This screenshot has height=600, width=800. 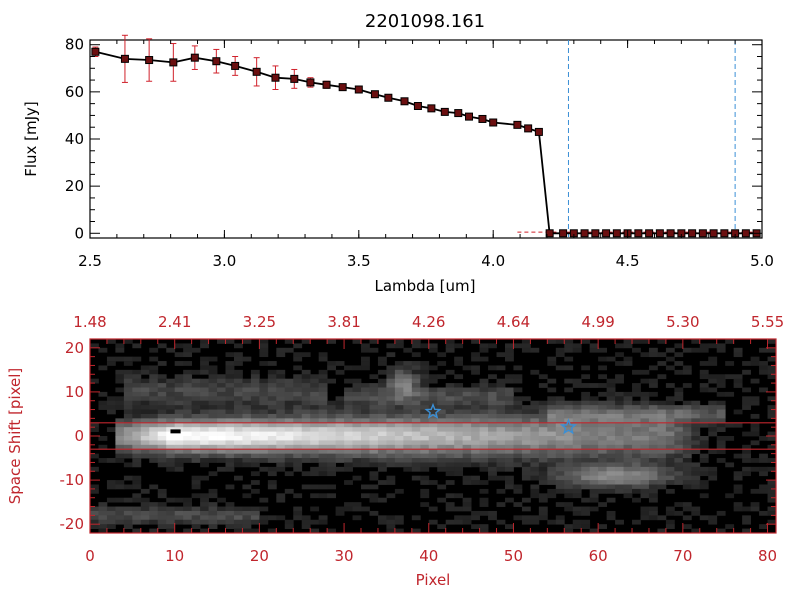 What do you see at coordinates (493, 261) in the screenshot?
I see `x-tick-label: 4.0` at bounding box center [493, 261].